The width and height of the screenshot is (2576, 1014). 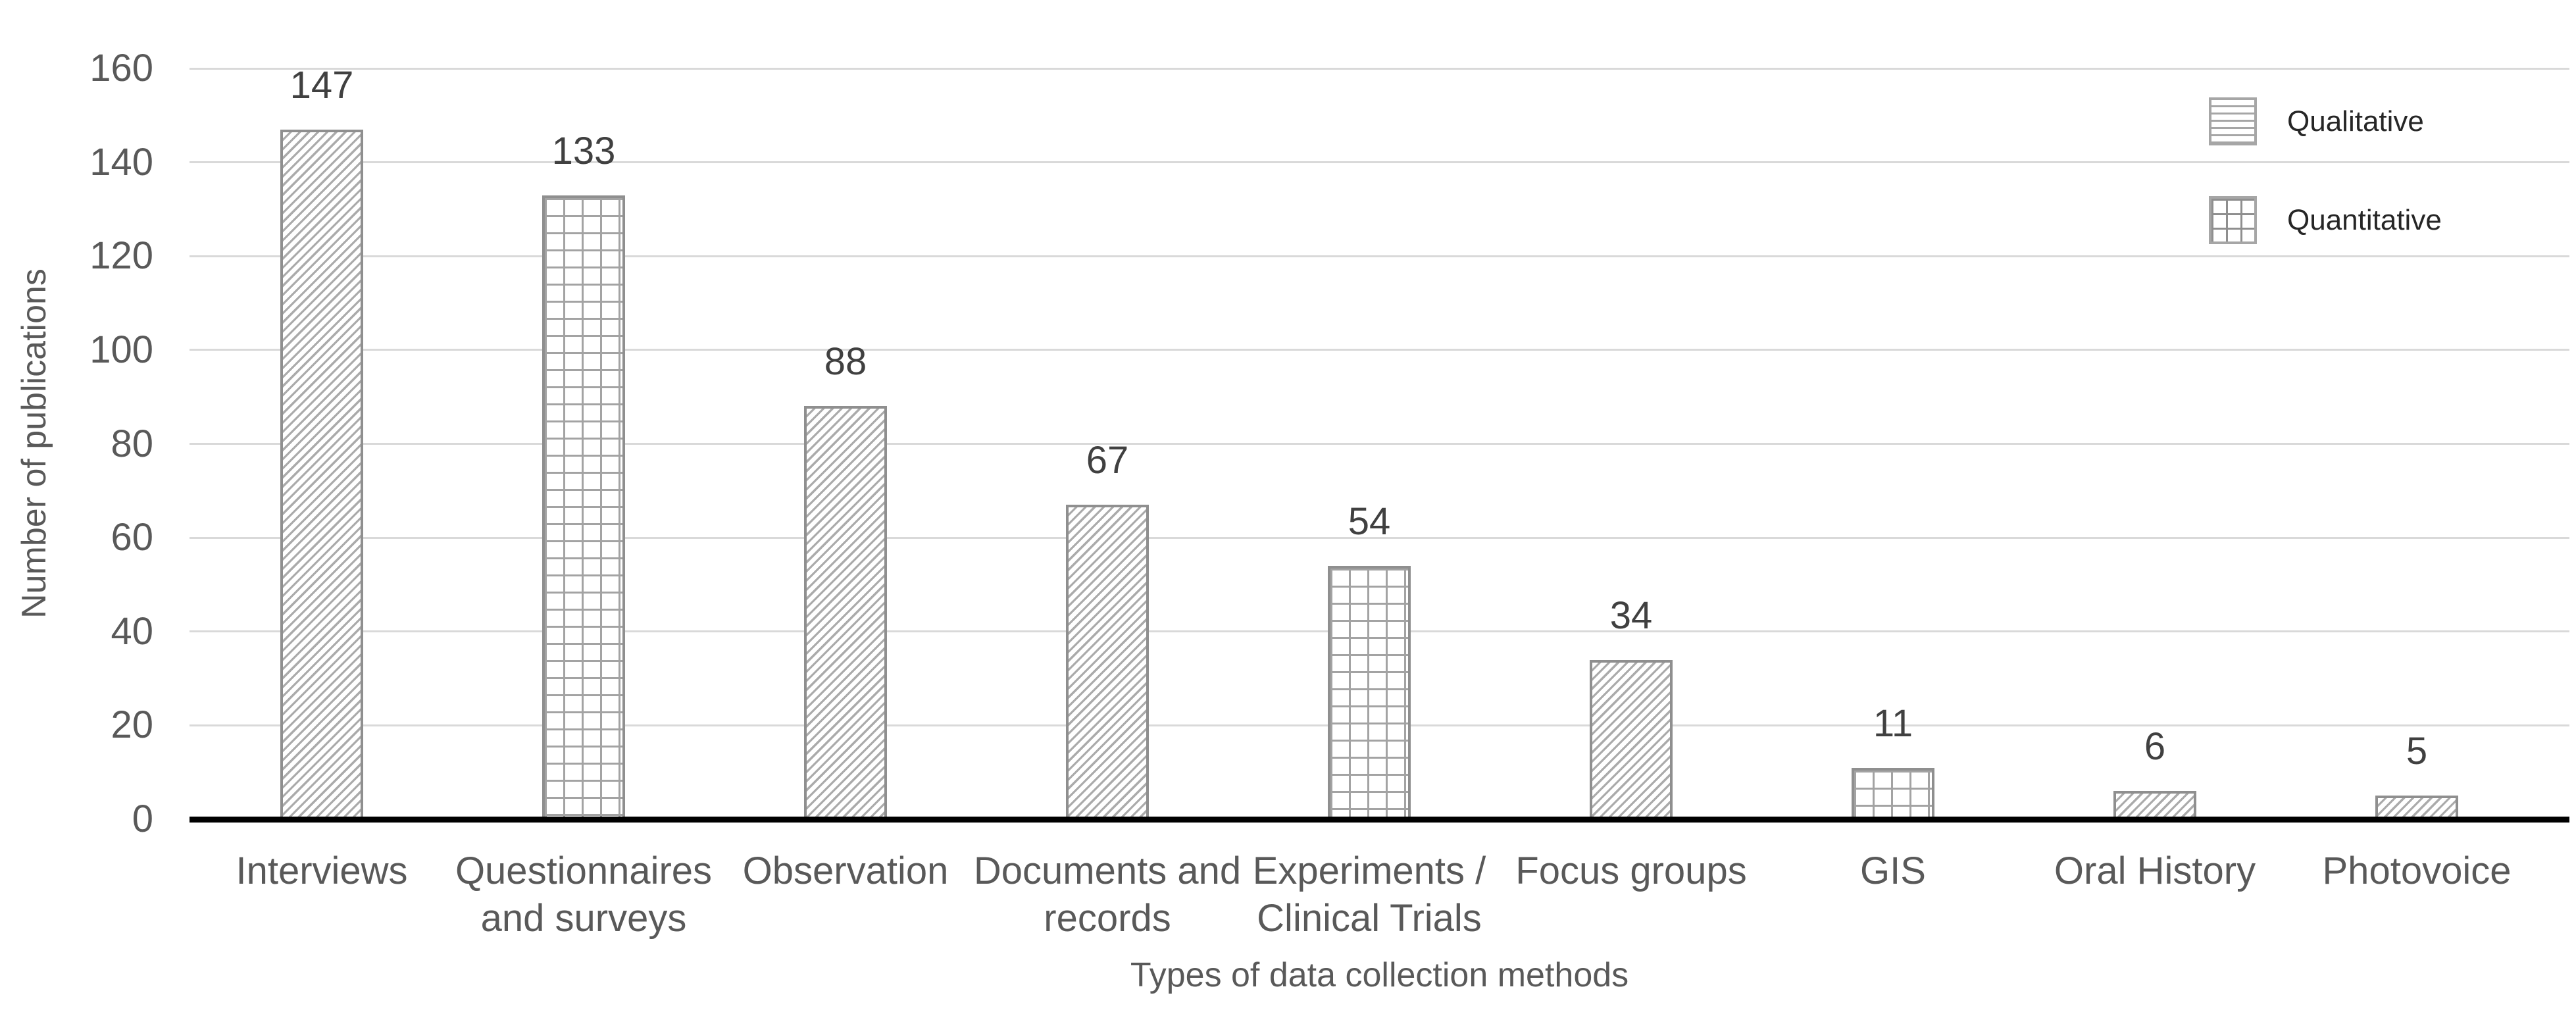 I want to click on value-label-photovoice: 5, so click(x=2417, y=752).